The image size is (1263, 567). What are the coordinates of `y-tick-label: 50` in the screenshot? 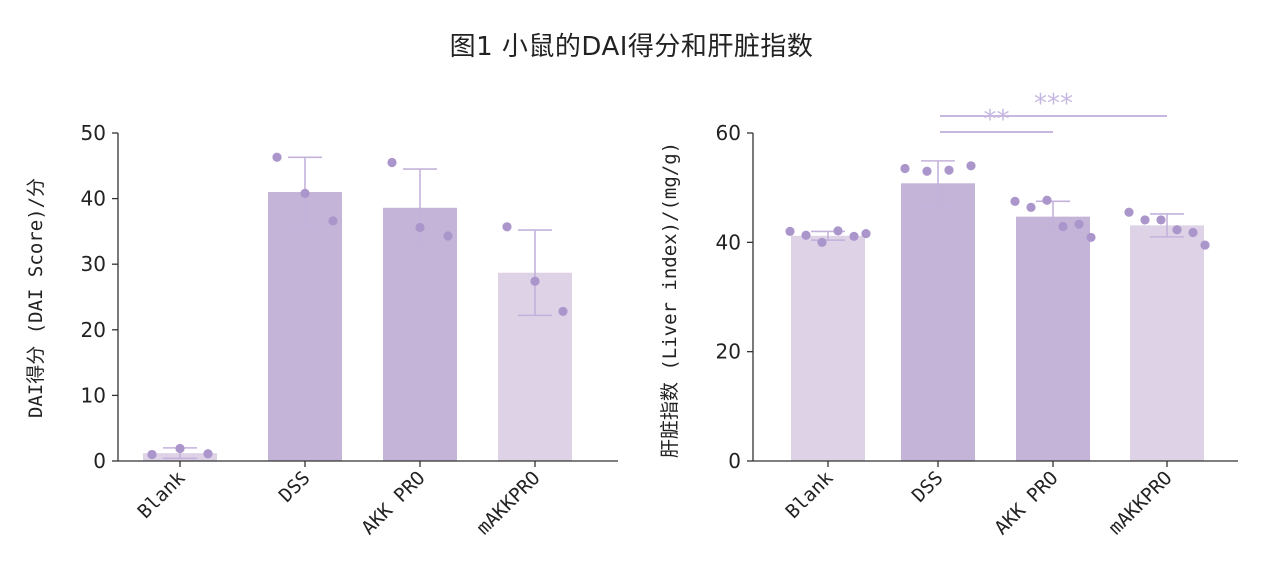 It's located at (93, 133).